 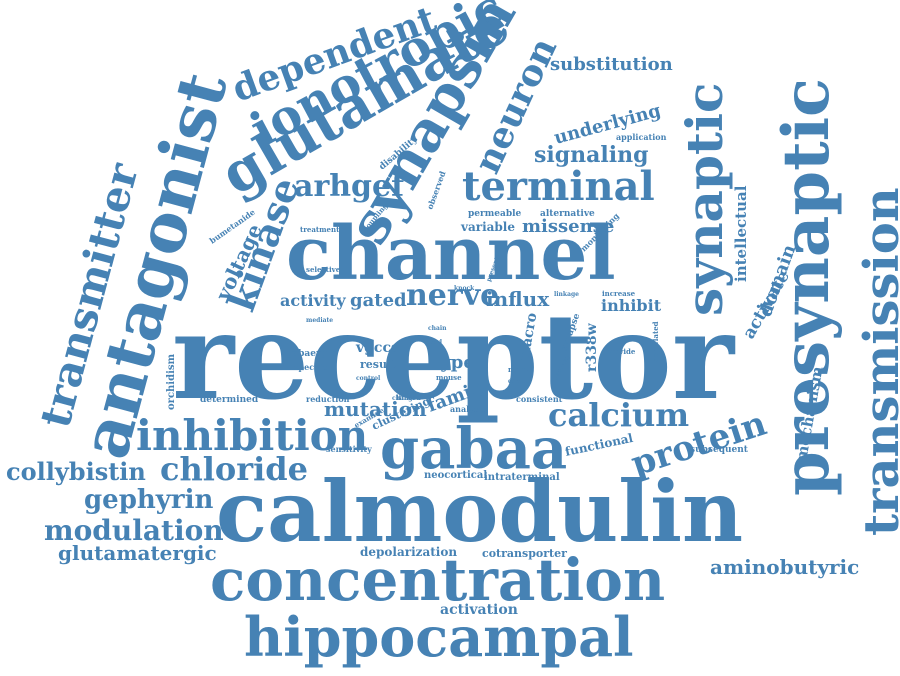 I want to click on word-substitution: substitution, so click(x=611, y=64).